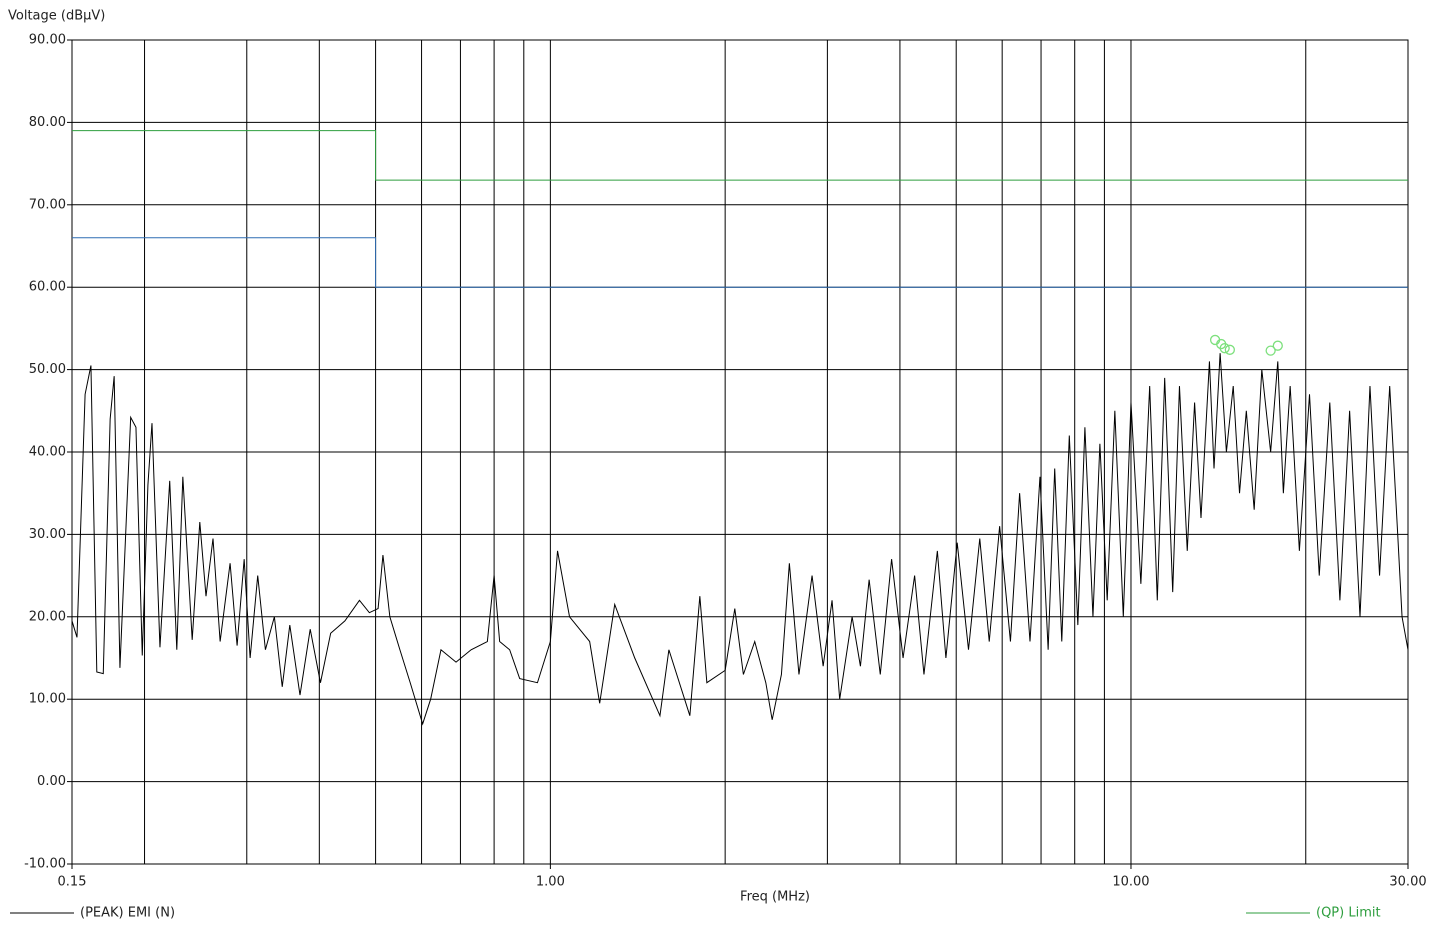 The height and width of the screenshot is (928, 1442). What do you see at coordinates (550, 882) in the screenshot?
I see `x-tick-label: 1.00` at bounding box center [550, 882].